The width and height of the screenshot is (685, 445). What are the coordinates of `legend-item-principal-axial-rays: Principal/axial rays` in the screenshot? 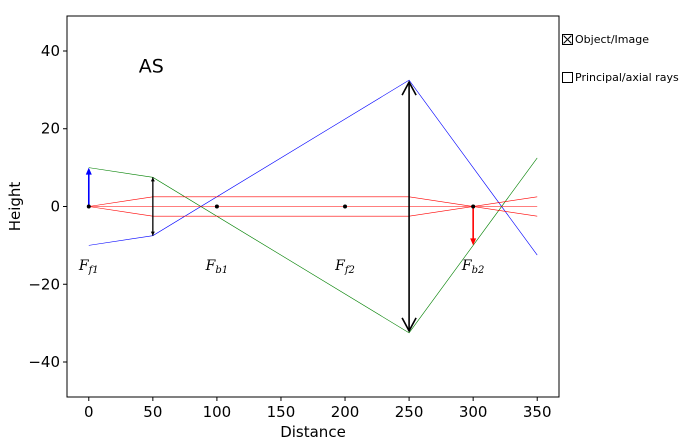 It's located at (620, 77).